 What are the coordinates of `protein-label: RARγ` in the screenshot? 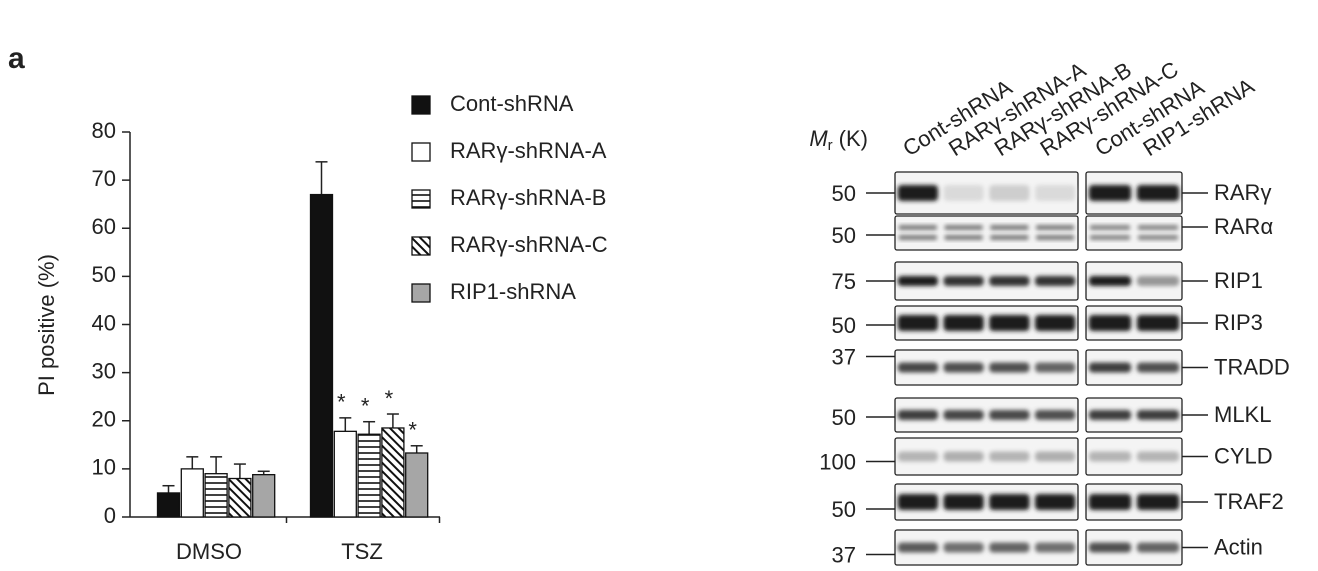 It's located at (1242, 192).